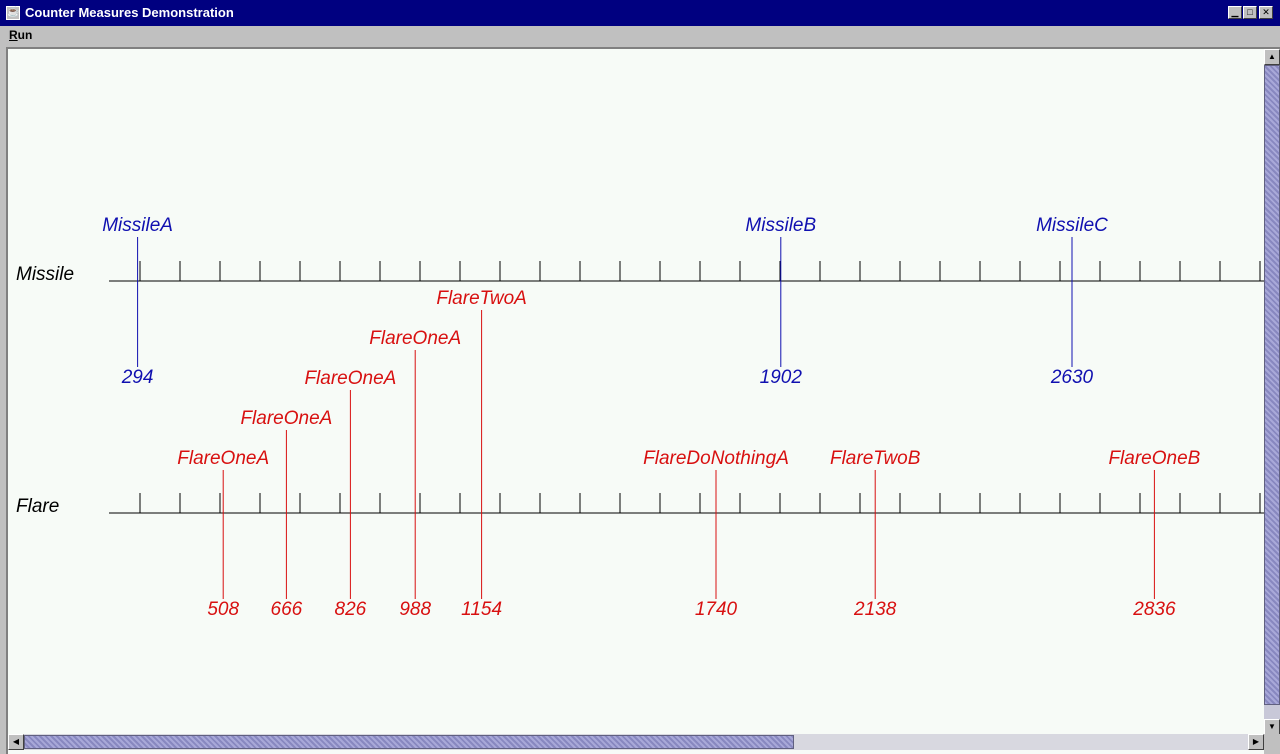 Image resolution: width=1280 pixels, height=754 pixels. What do you see at coordinates (37, 506) in the screenshot?
I see `flare-track-label: Flare` at bounding box center [37, 506].